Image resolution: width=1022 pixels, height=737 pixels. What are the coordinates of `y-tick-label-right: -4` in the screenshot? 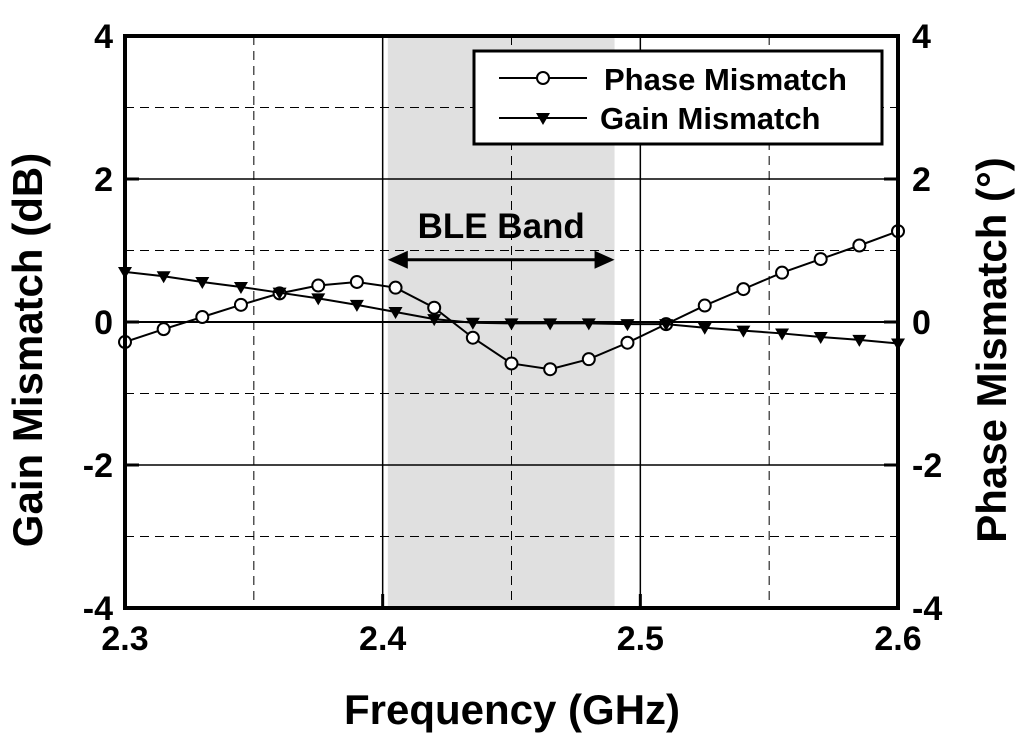 It's located at (927, 609).